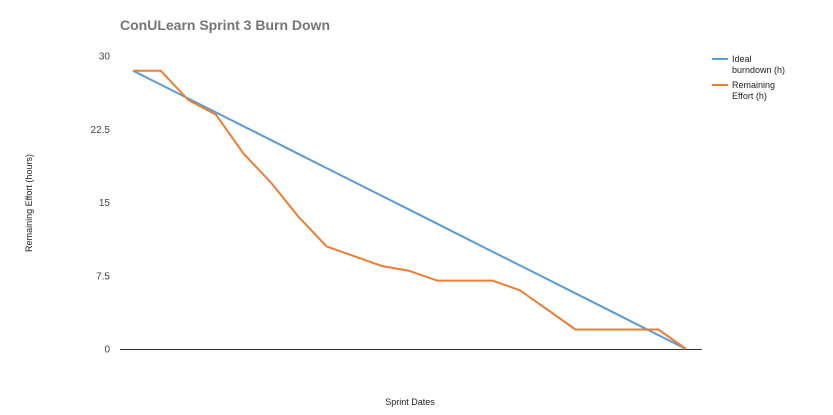  I want to click on legend-label: Remaining Effort (h), so click(753, 90).